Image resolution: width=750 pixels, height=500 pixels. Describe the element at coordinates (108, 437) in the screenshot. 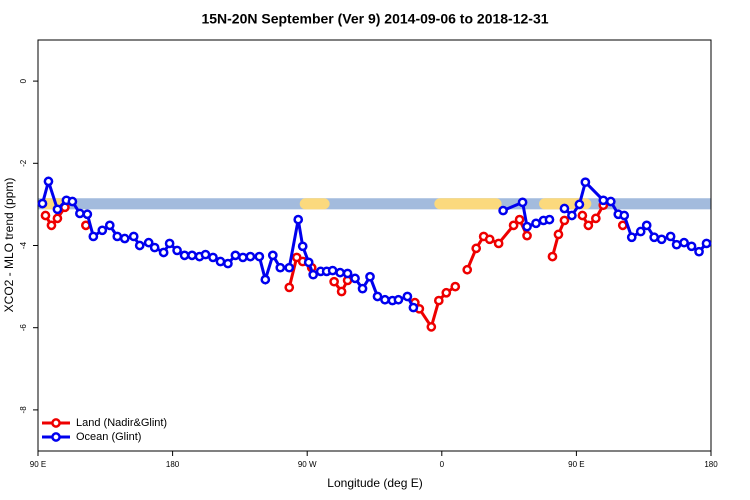

I see `legend-label: Ocean (Glint)` at that location.